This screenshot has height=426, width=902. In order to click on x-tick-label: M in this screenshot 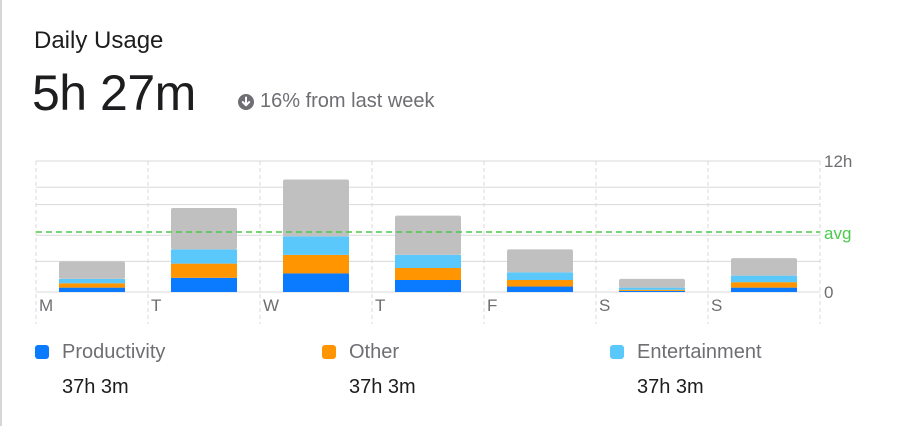, I will do `click(46, 305)`.